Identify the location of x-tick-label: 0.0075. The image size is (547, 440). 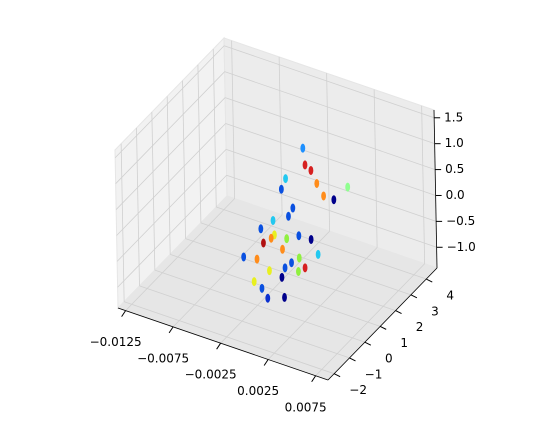
(306, 407).